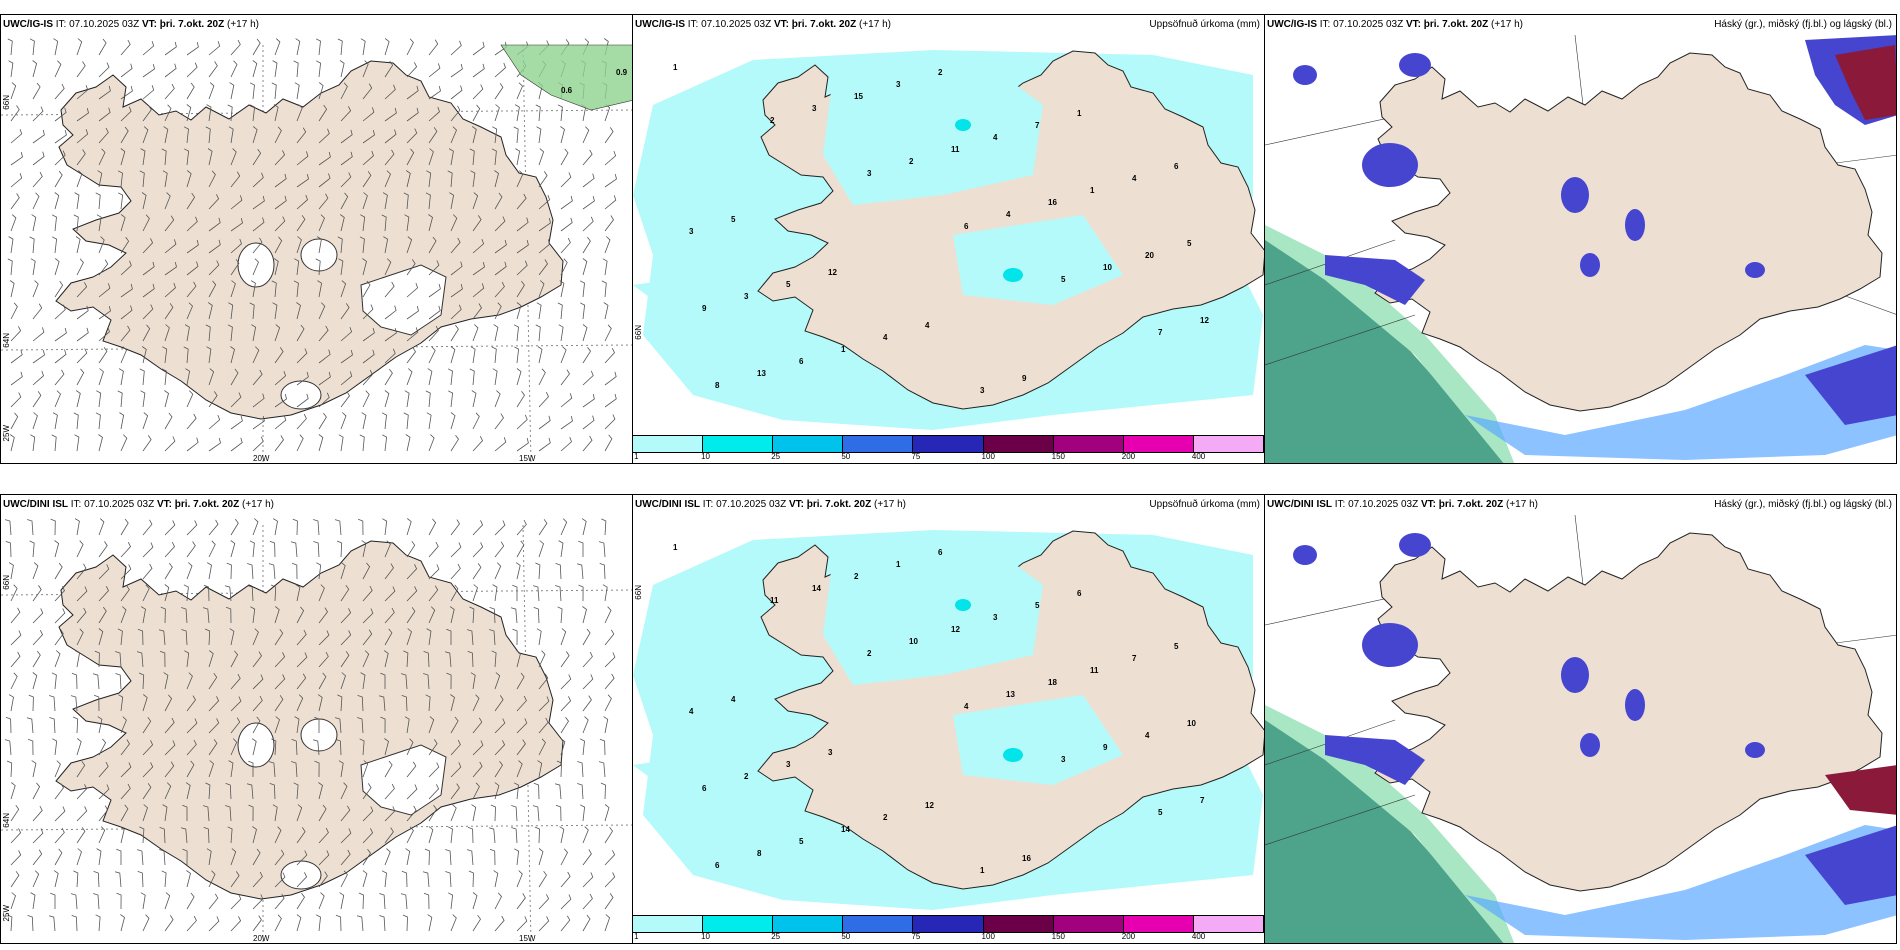 This screenshot has width=1900, height=950. What do you see at coordinates (940, 552) in the screenshot?
I see `station-value: 6` at bounding box center [940, 552].